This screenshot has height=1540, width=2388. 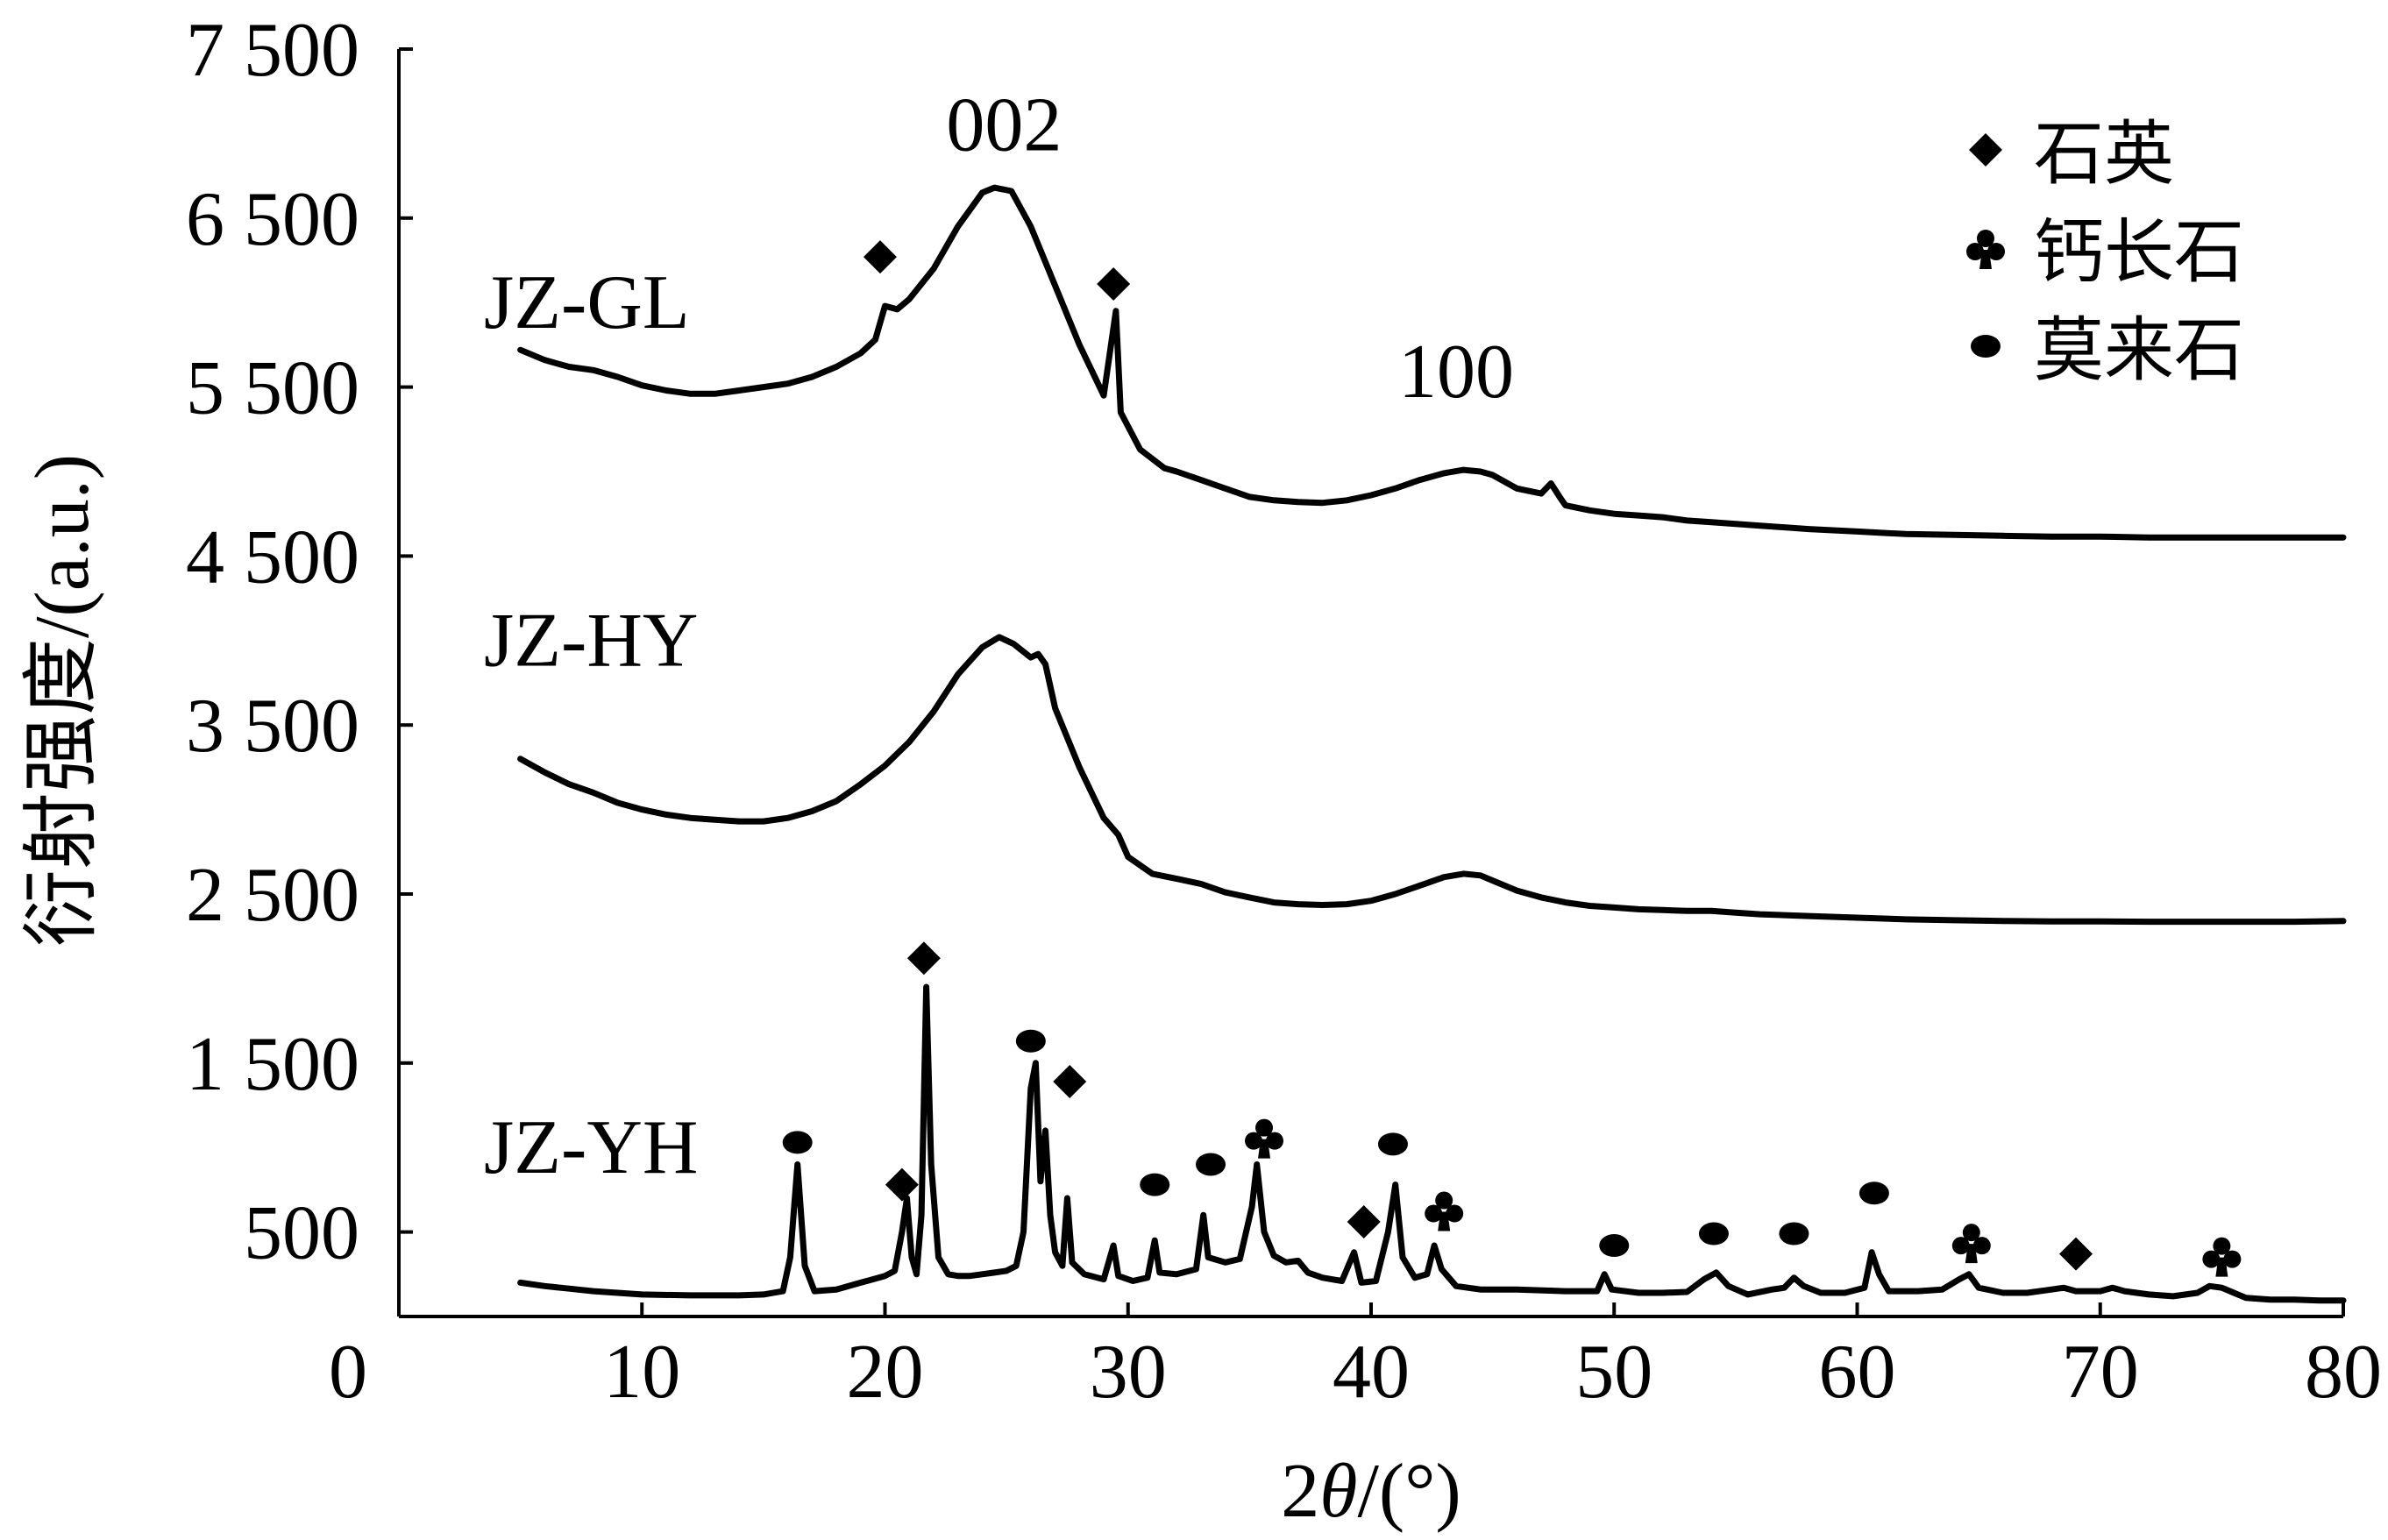 I want to click on x-tick-label: 40, so click(x=1371, y=1372).